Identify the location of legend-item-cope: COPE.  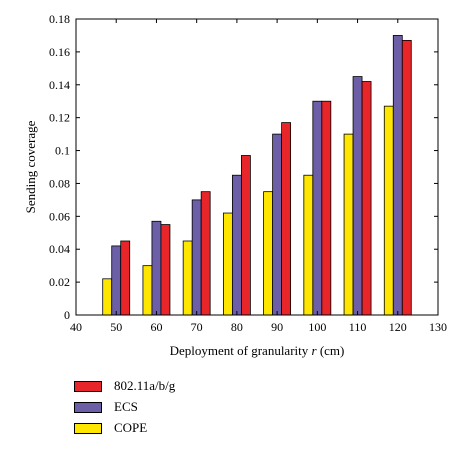
(110, 428).